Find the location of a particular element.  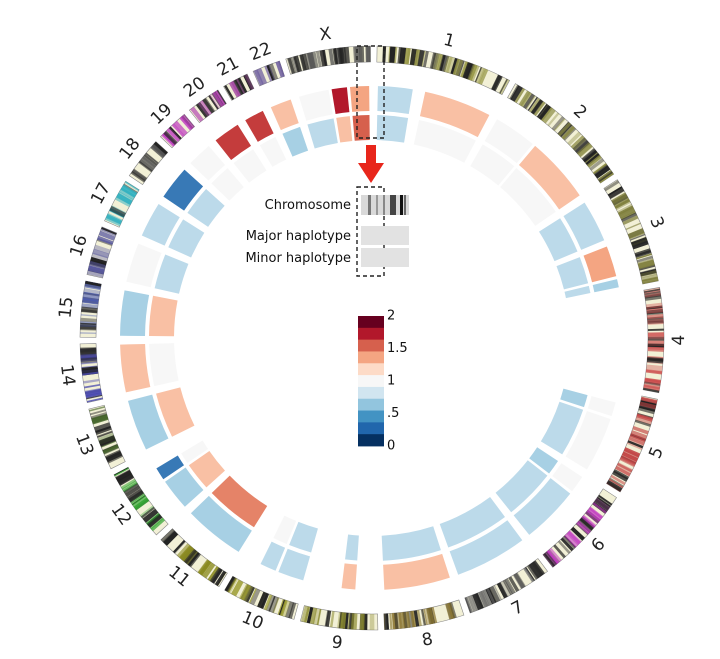

chromosome-label: 4 is located at coordinates (679, 340).